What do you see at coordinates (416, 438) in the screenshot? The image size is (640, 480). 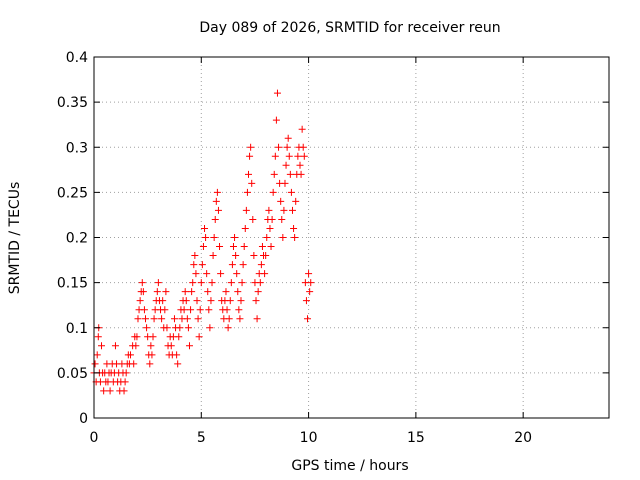 I see `x-tick-label: 15` at bounding box center [416, 438].